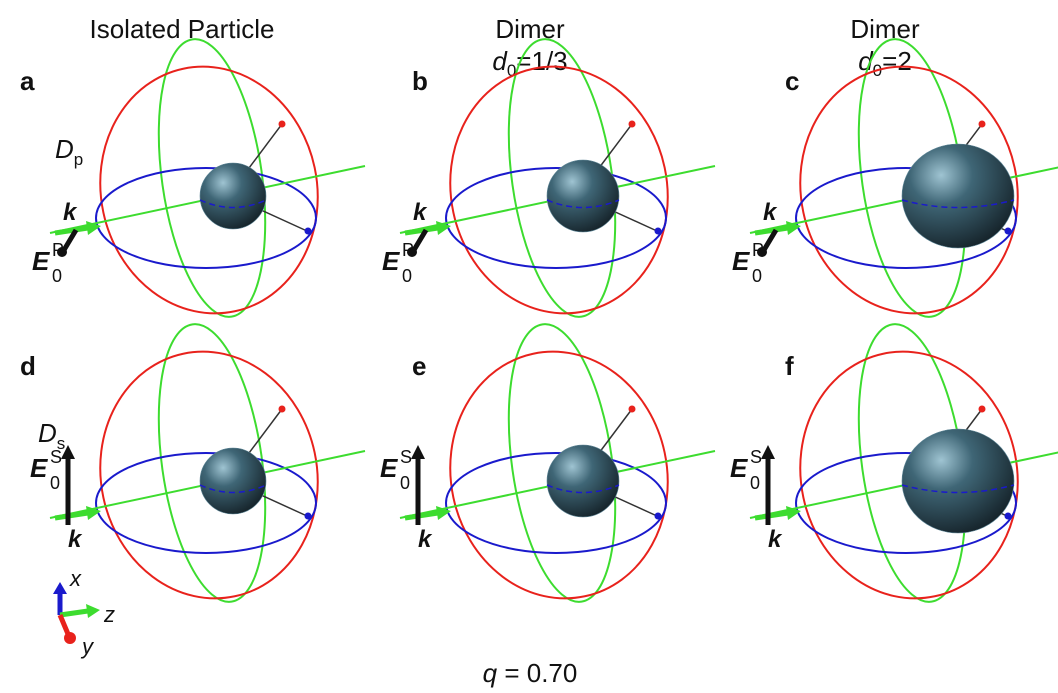 This screenshot has width=1058, height=693. I want to click on axis-label: z, so click(109, 614).